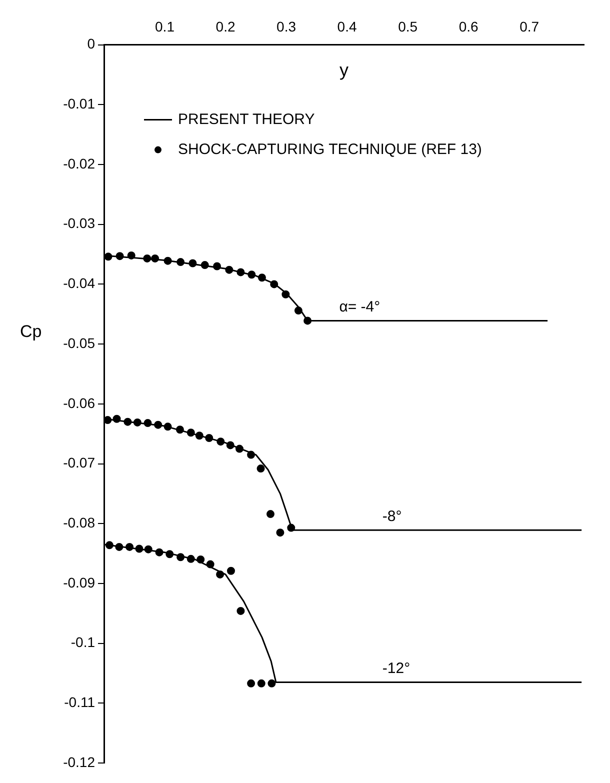 The image size is (610, 783). What do you see at coordinates (396, 668) in the screenshot?
I see `annotation: -12°` at bounding box center [396, 668].